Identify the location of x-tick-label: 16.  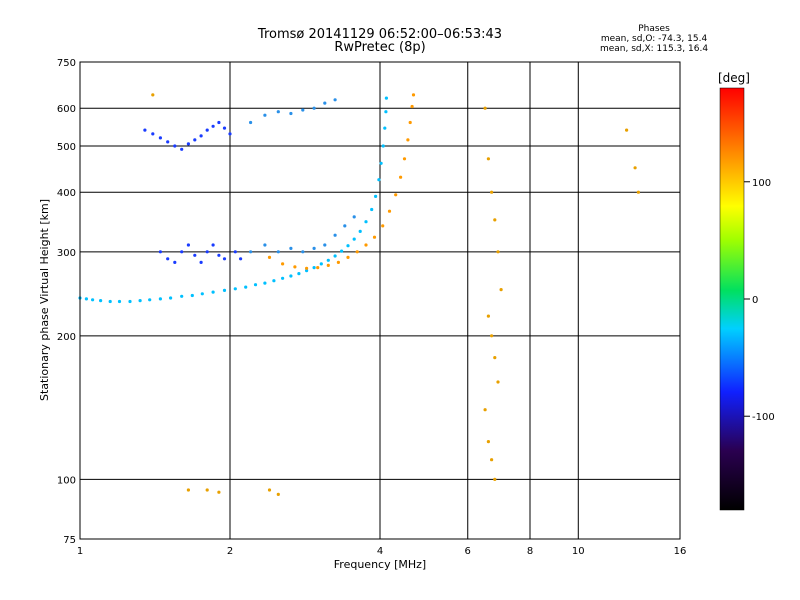
(680, 551).